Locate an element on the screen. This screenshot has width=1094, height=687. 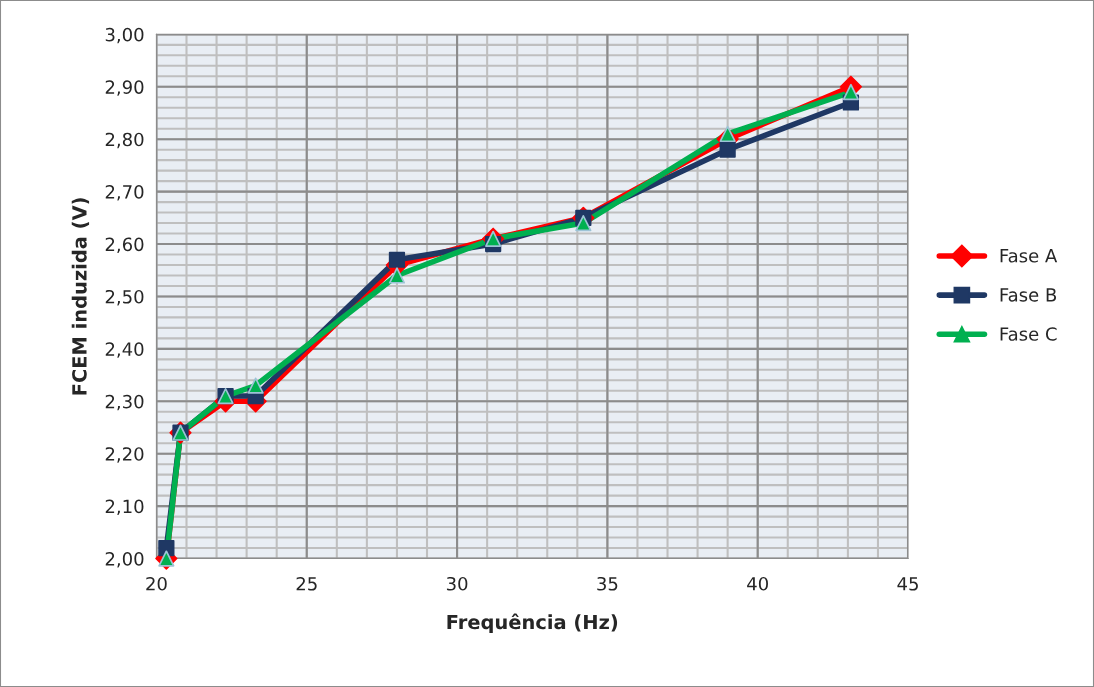
x-tick-label: 45 is located at coordinates (907, 584).